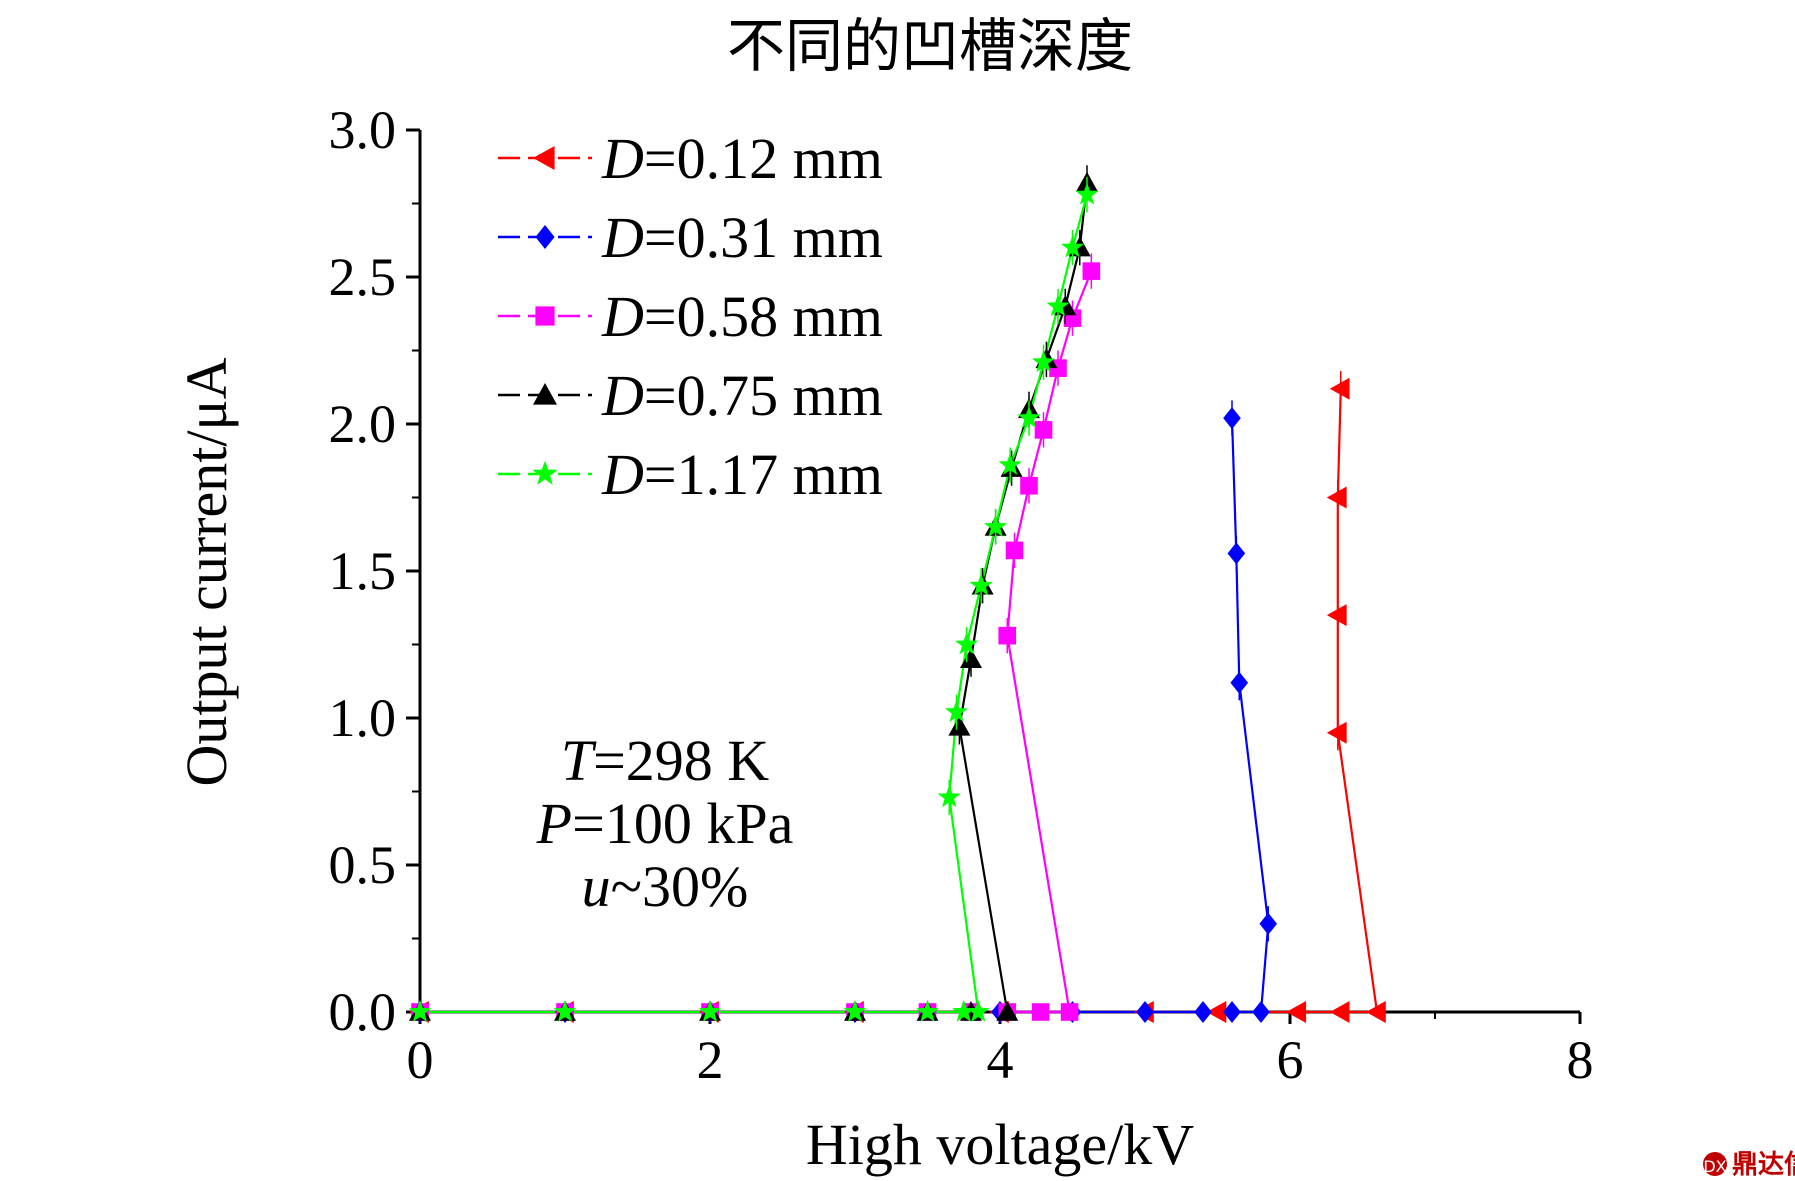  What do you see at coordinates (742, 316) in the screenshot?
I see `legend-label: D=0.58 mm` at bounding box center [742, 316].